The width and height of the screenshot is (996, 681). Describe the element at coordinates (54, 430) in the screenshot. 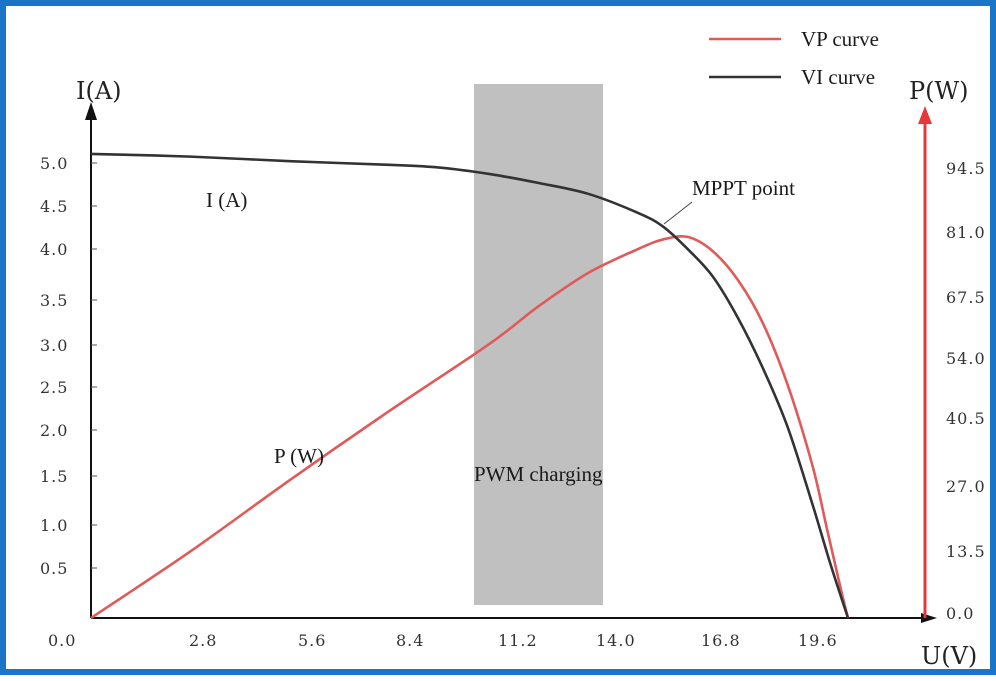

I see `y-left-tick-label: 2.0` at that location.